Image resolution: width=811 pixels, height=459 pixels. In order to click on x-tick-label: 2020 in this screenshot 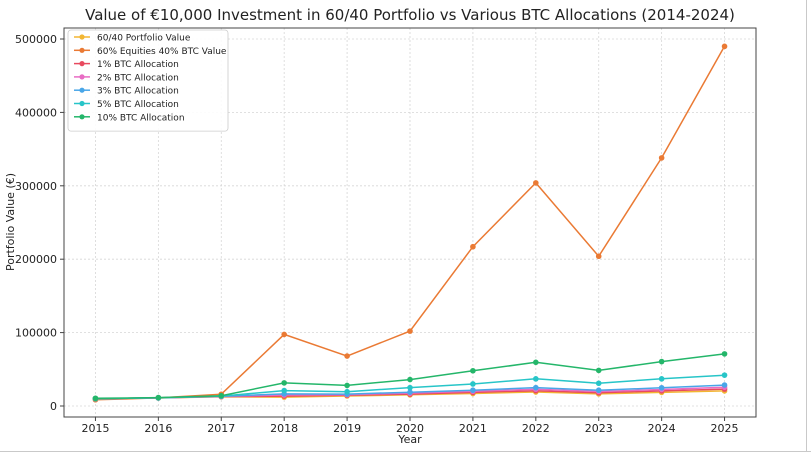, I will do `click(410, 428)`.